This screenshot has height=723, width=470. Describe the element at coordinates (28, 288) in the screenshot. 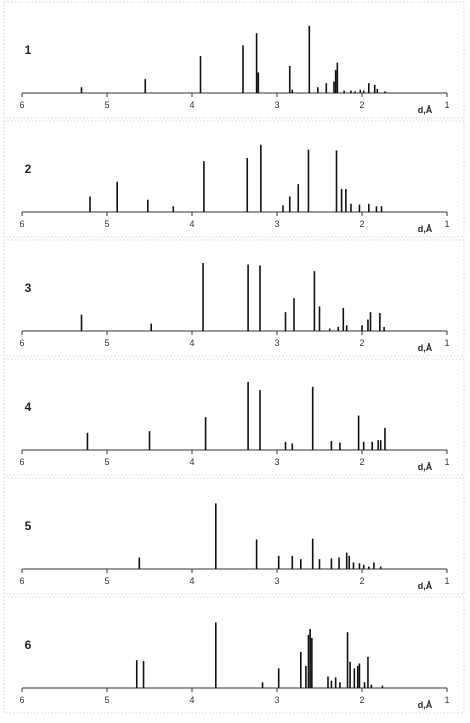

I see `panel-label: 3` at that location.